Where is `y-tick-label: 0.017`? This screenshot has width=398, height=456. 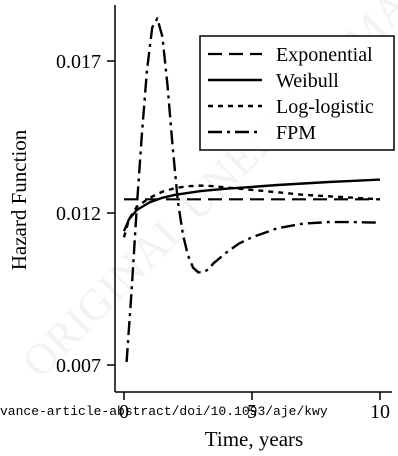 y-tick-label: 0.017 is located at coordinates (78, 62).